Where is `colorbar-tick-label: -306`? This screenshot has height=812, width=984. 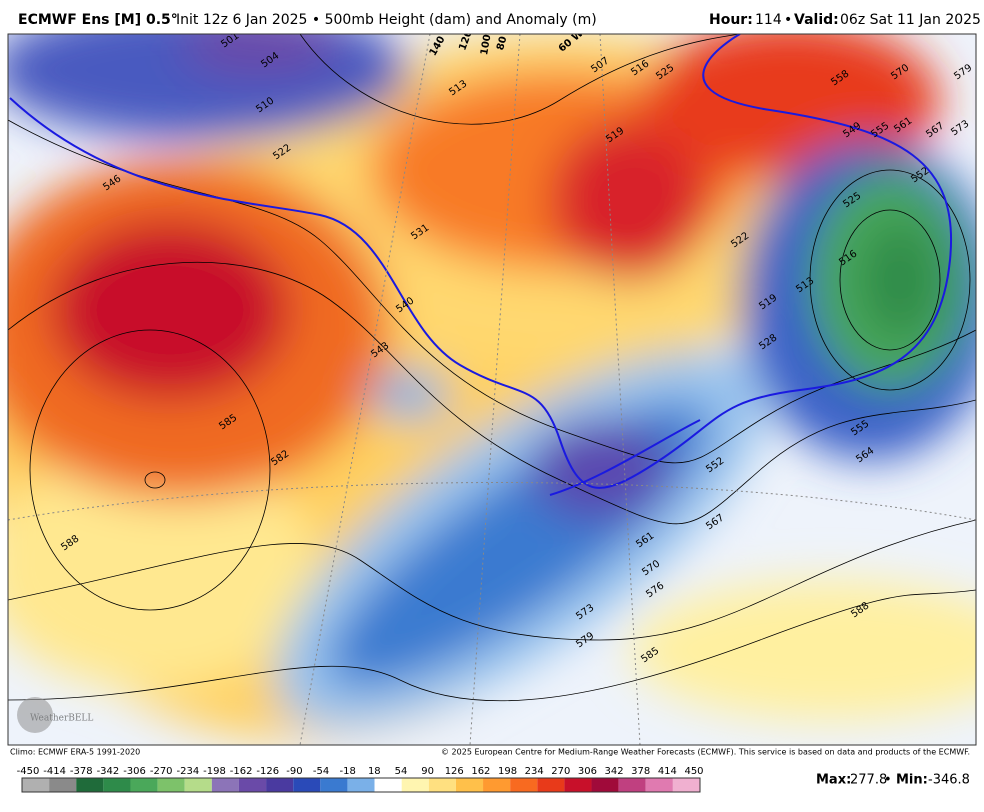
colorbar-tick-label: -306 is located at coordinates (134, 771).